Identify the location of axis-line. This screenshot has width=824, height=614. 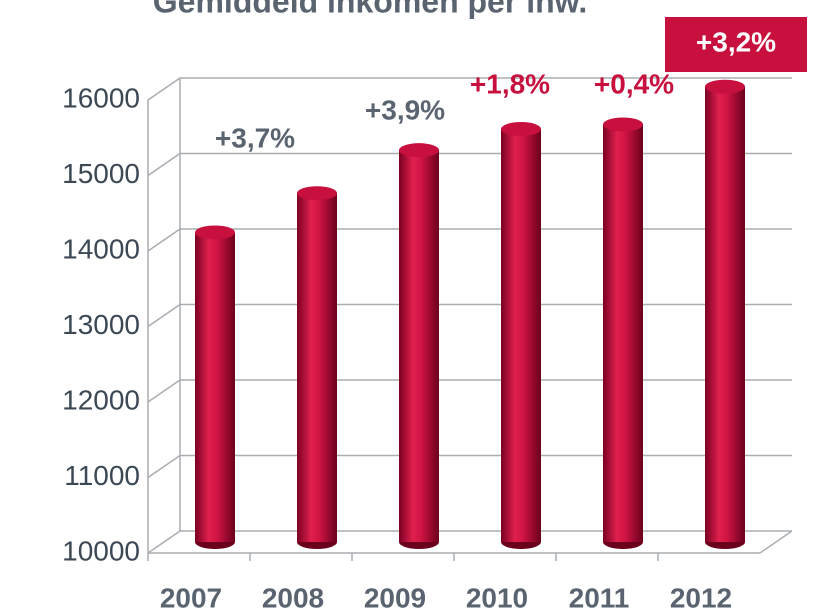
(776, 542).